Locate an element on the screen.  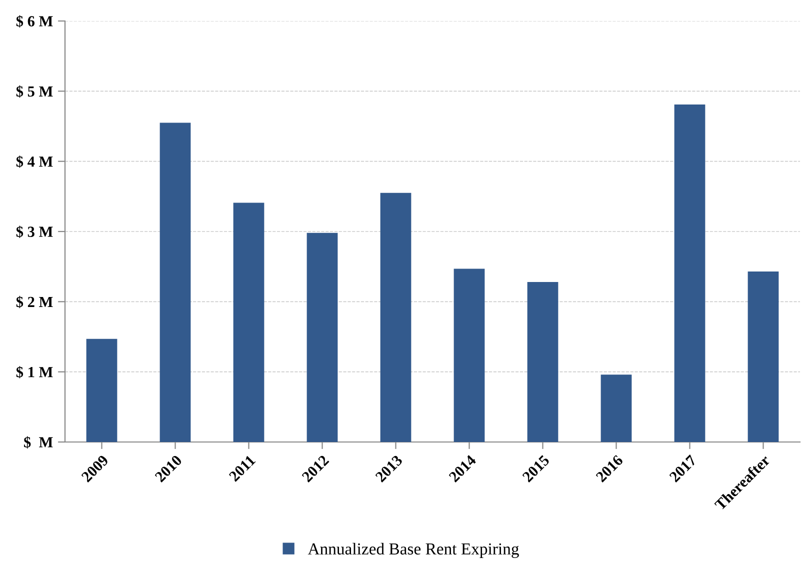
y-tick-label: $ 4 M is located at coordinates (34, 162).